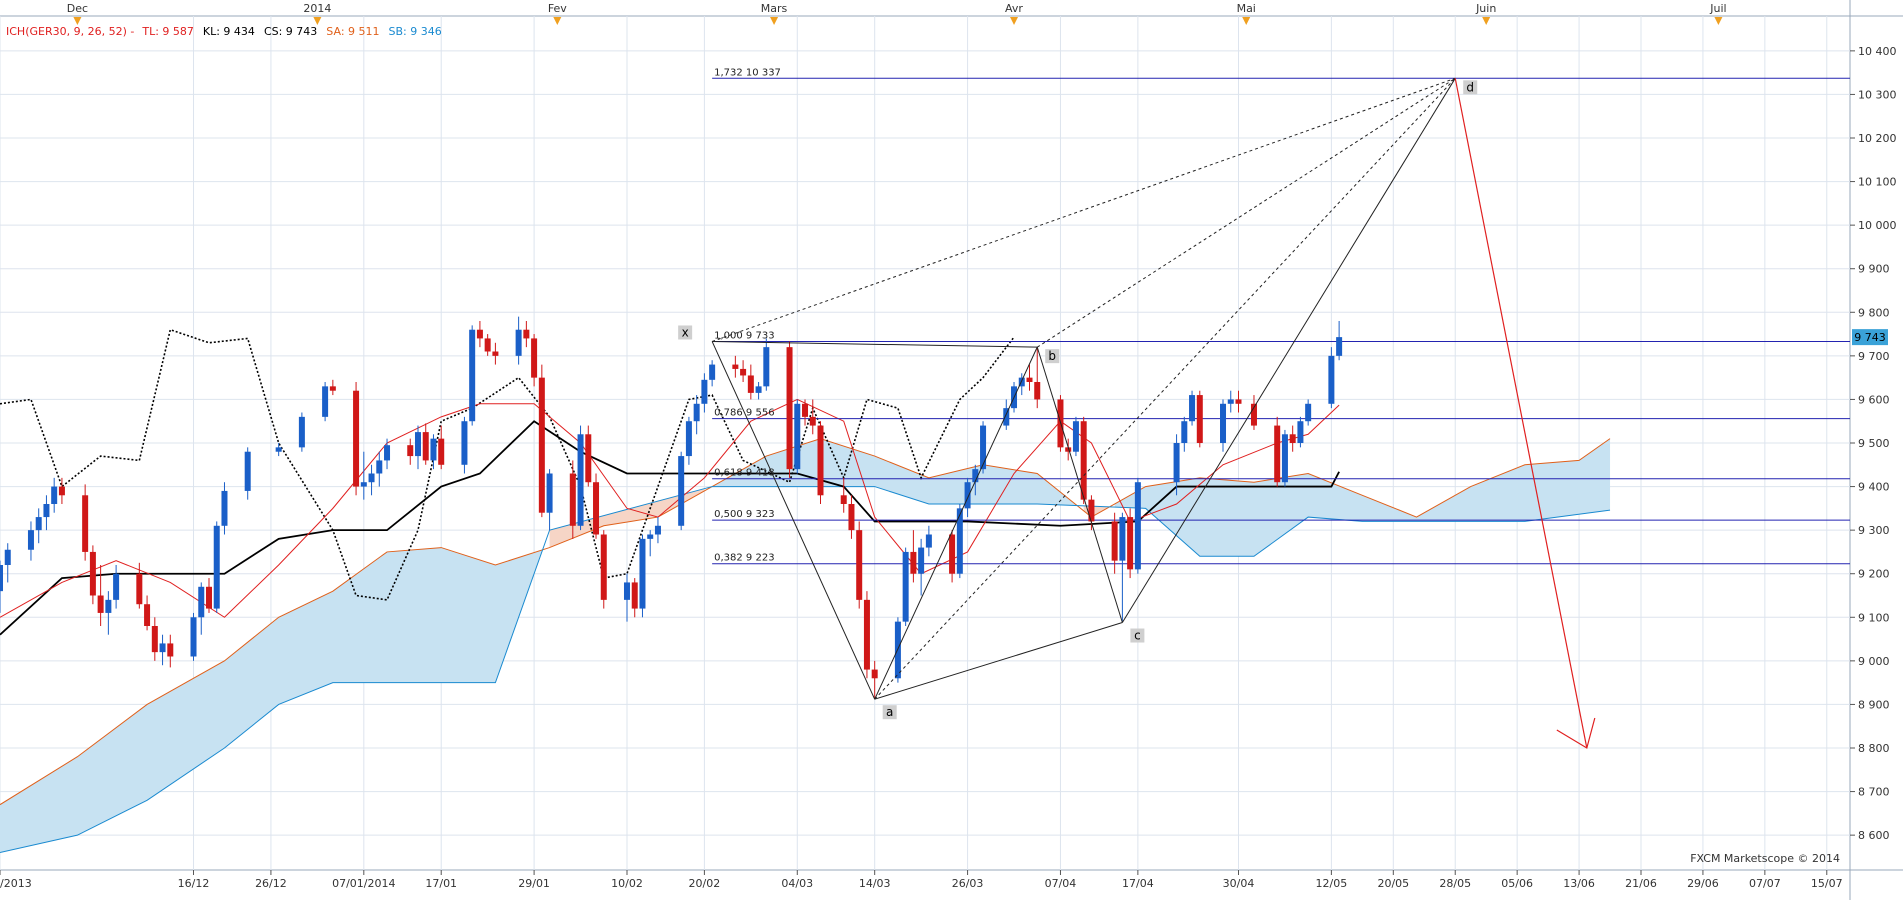  Describe the element at coordinates (1485, 8) in the screenshot. I see `month-label: Juin` at that location.